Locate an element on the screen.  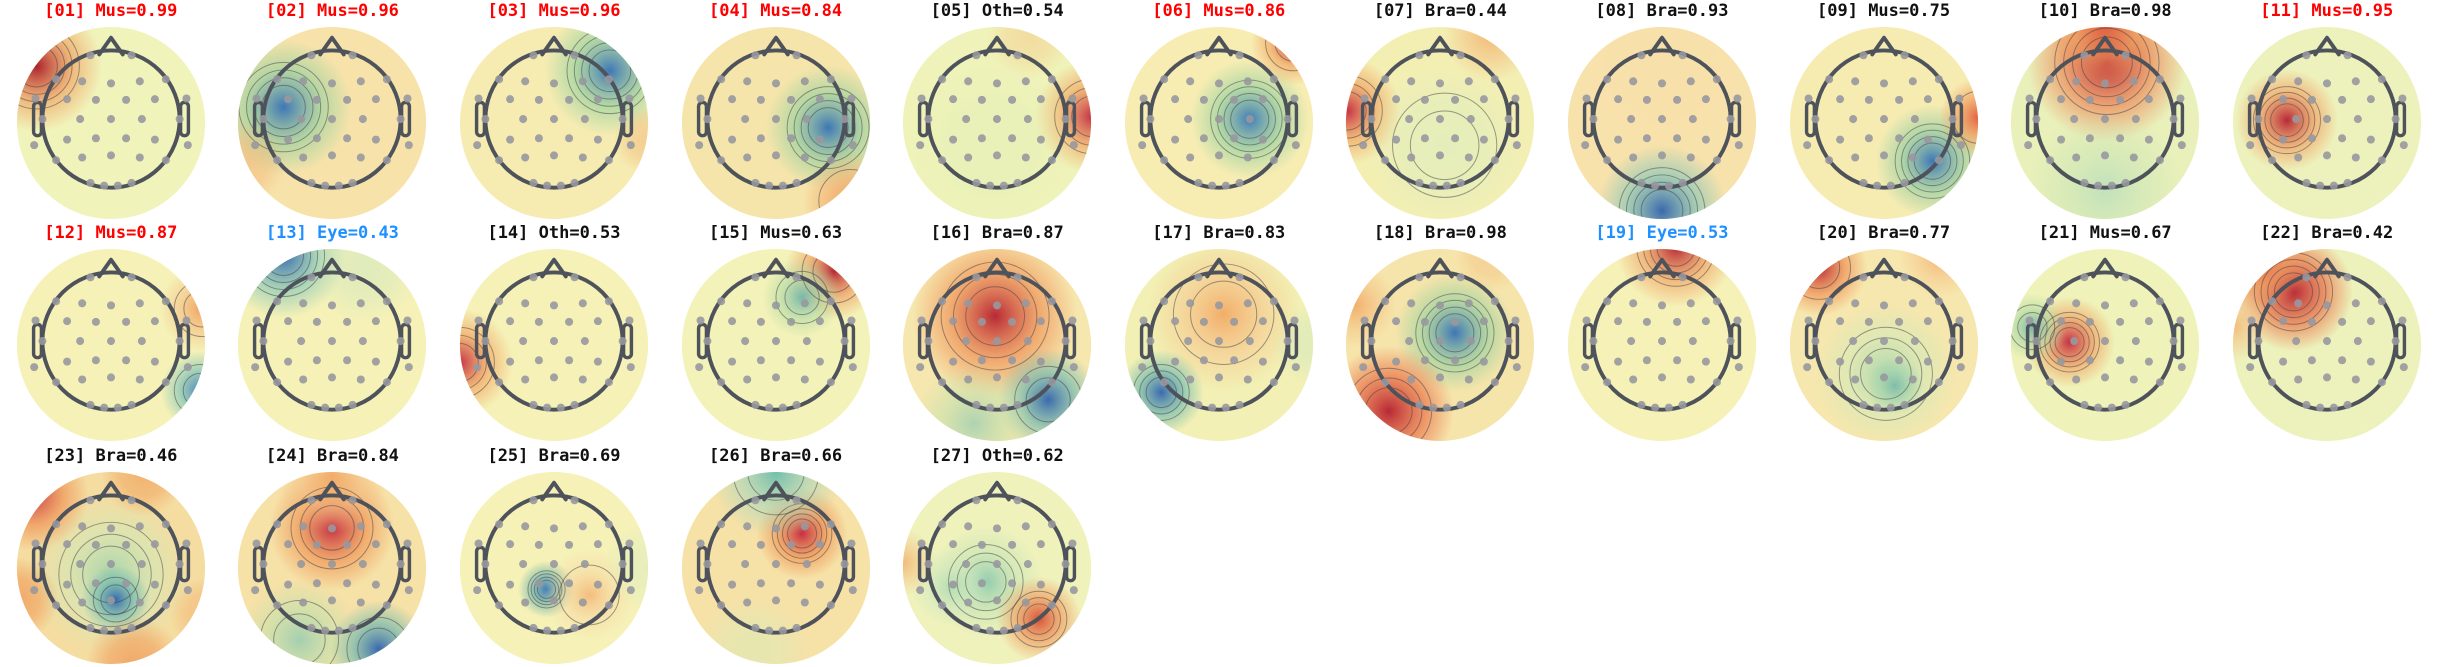
component-cell-26: [26] Bra=0.66 is located at coordinates (776, 556).